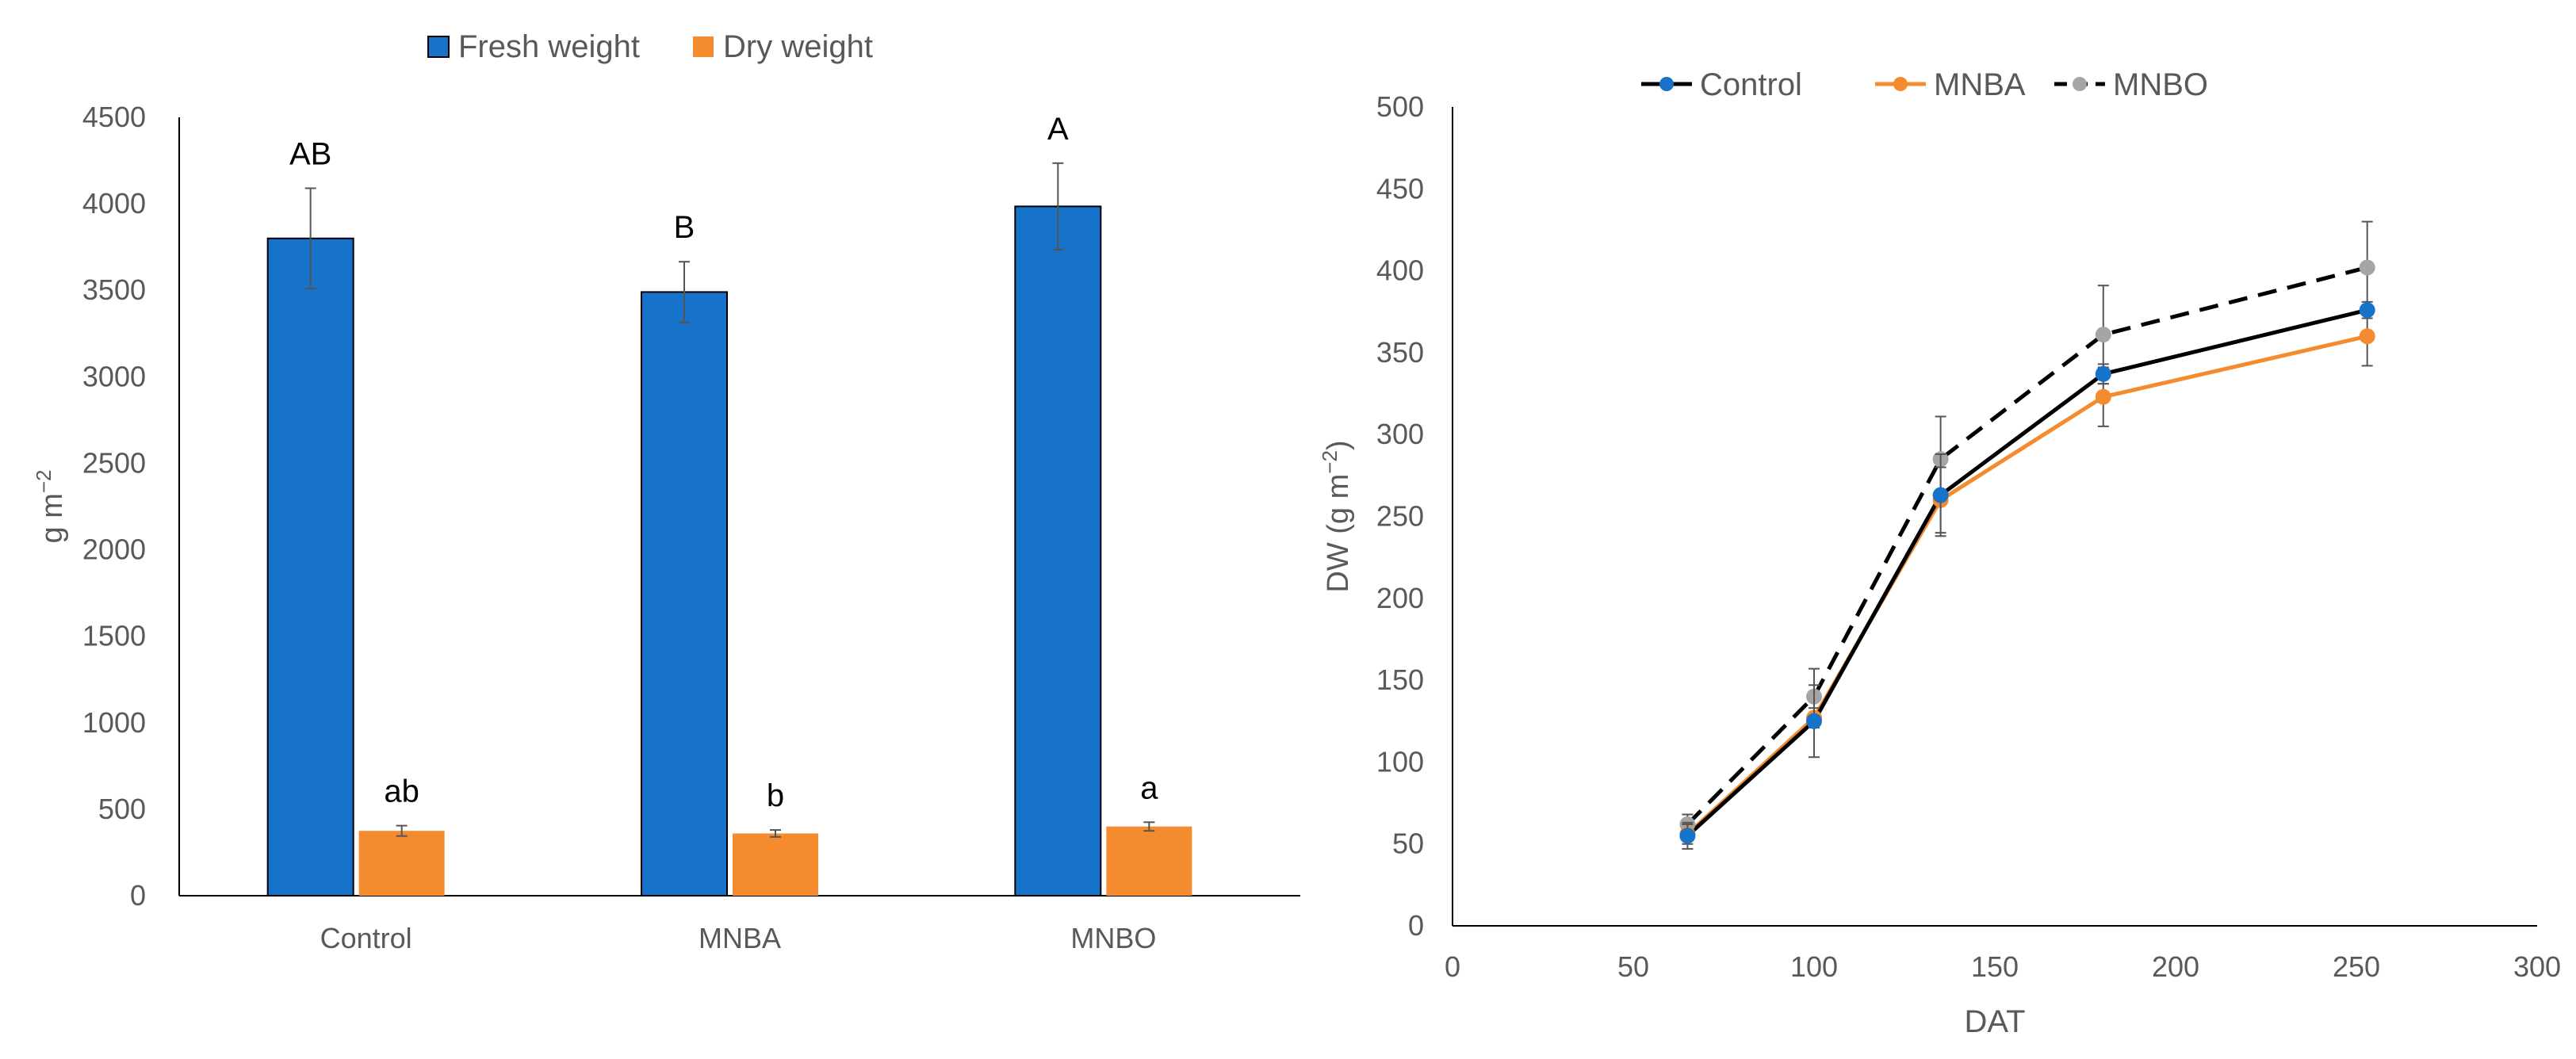 The height and width of the screenshot is (1059, 2576). I want to click on y-tick-label: 150, so click(1400, 679).